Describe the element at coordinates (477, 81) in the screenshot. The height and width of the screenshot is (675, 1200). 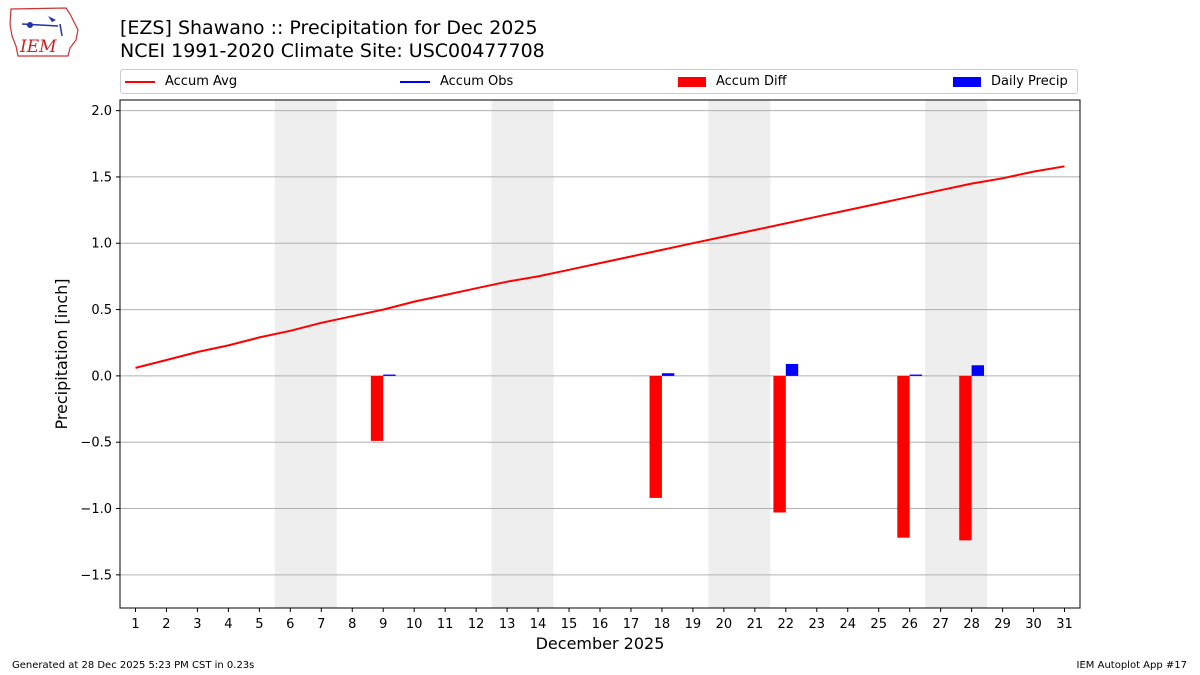
I see `legend-label-accum-obs: Accum Obs` at that location.